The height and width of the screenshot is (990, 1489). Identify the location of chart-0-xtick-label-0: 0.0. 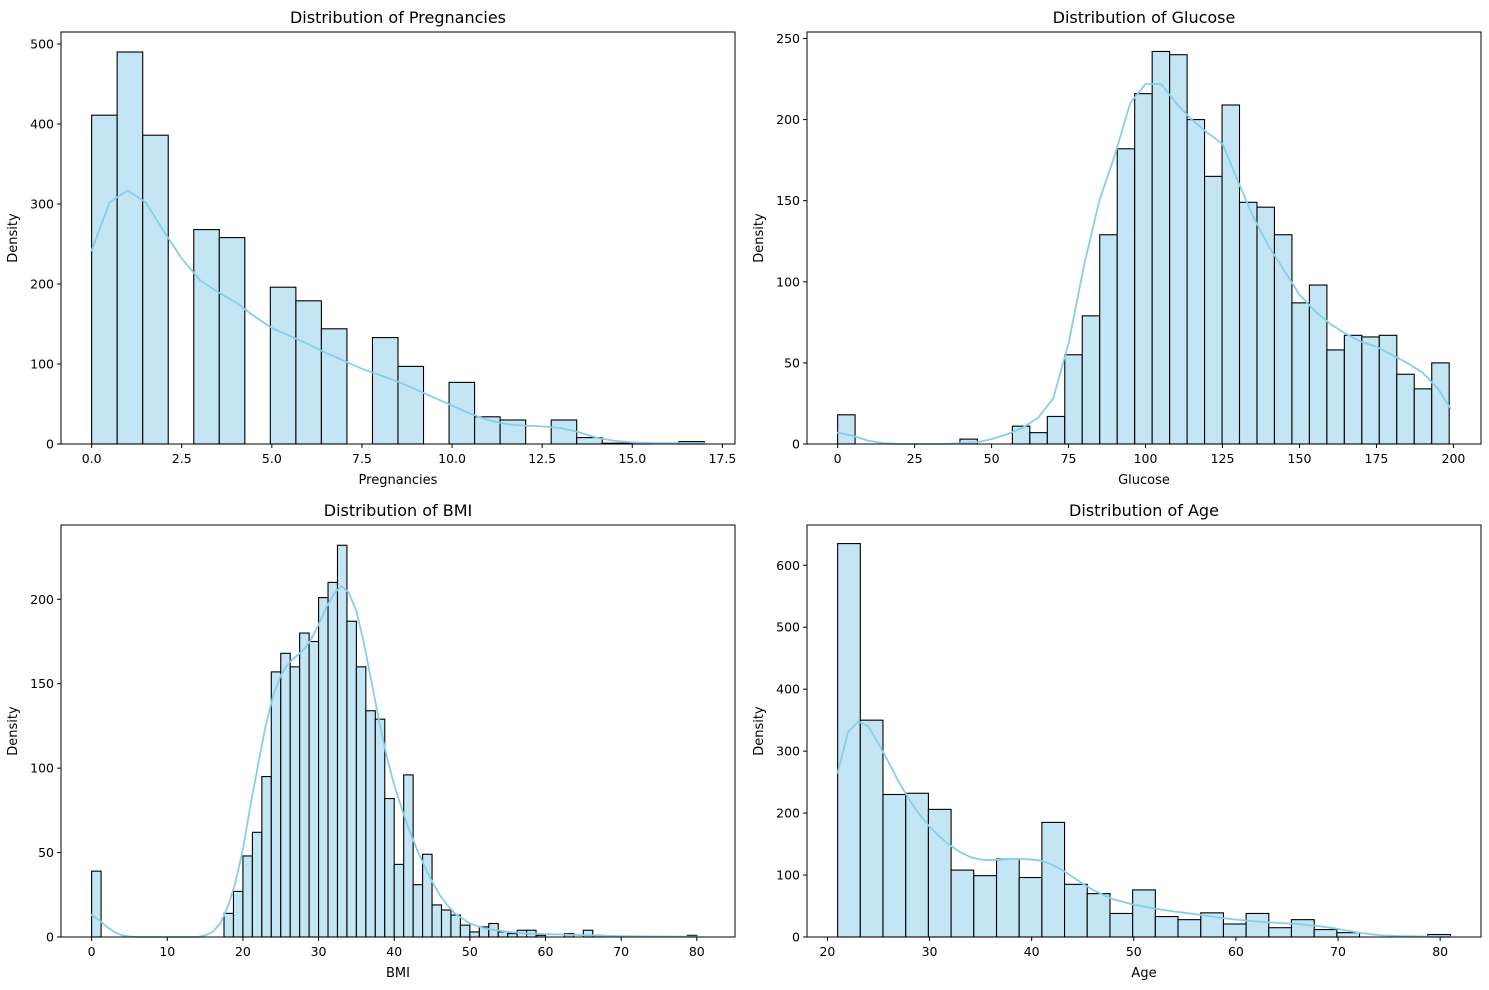
(92, 458).